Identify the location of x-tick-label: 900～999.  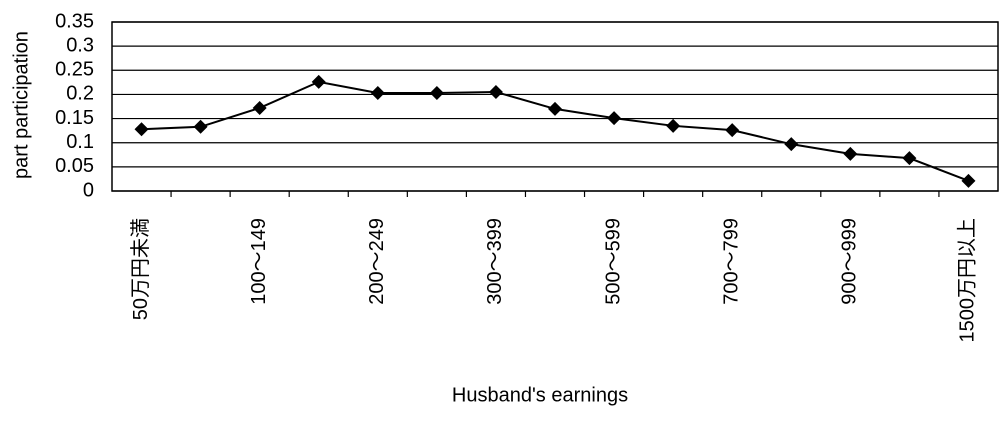
(850, 261).